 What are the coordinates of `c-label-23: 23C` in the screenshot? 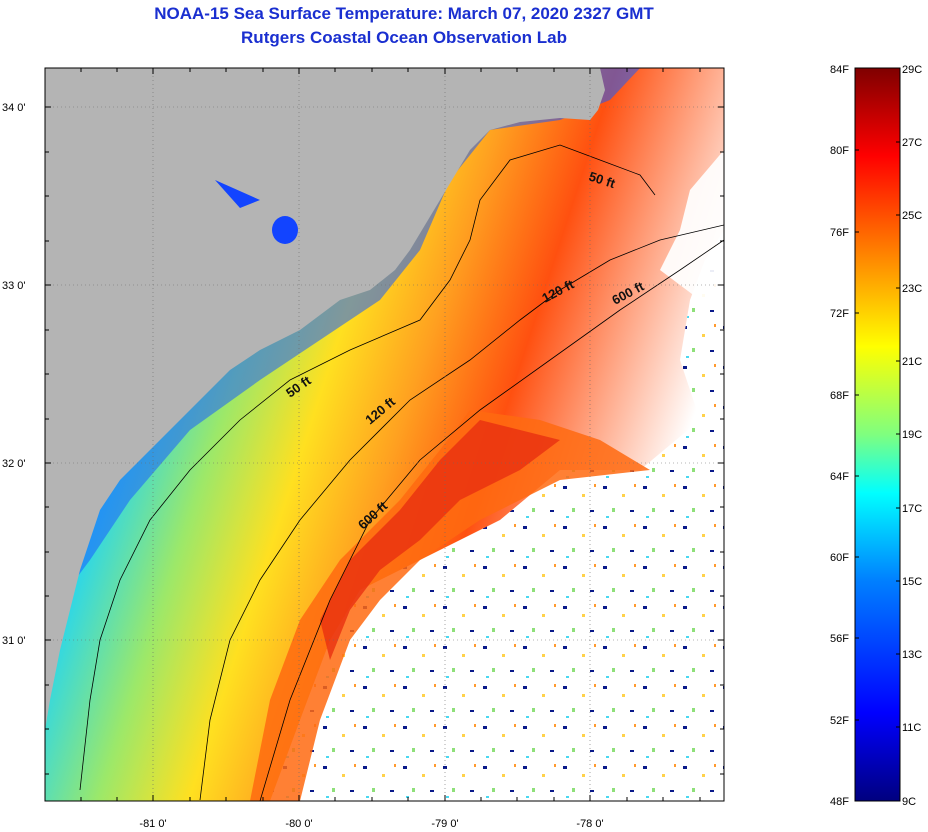 It's located at (912, 289).